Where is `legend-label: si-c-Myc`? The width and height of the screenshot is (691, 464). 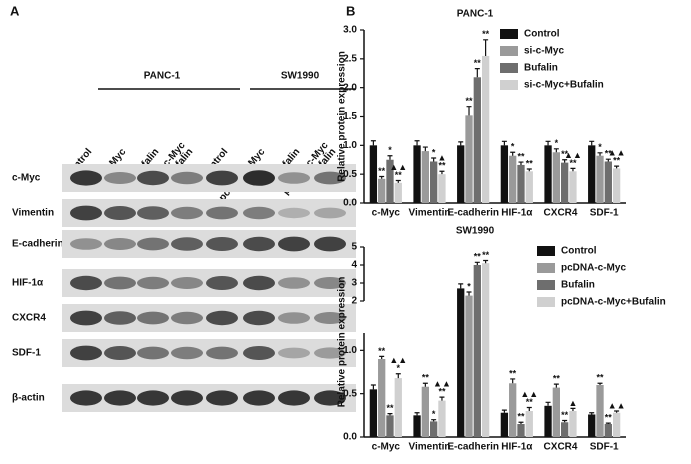 legend-label: si-c-Myc is located at coordinates (544, 51).